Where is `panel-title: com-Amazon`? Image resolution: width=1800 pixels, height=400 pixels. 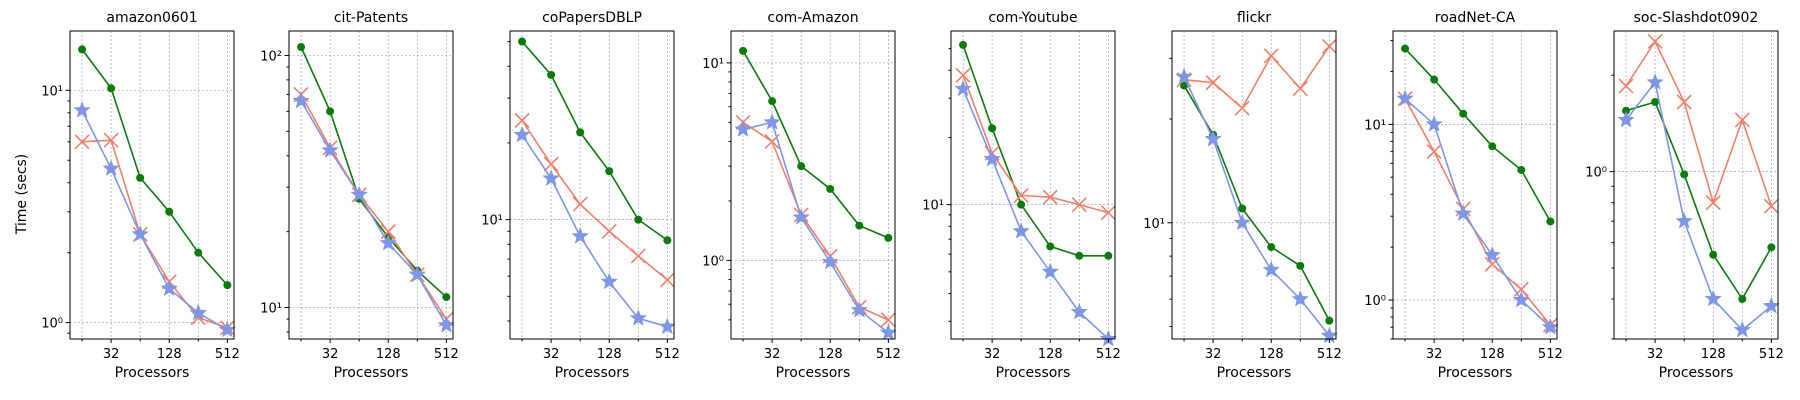
panel-title: com-Amazon is located at coordinates (812, 18).